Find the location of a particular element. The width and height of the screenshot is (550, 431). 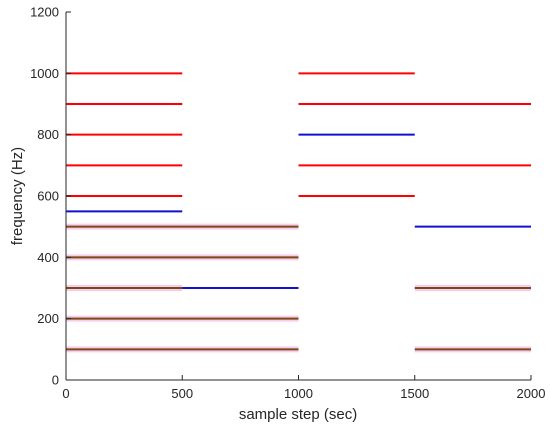

y-axis-label: frequency (Hz) is located at coordinates (17, 196).